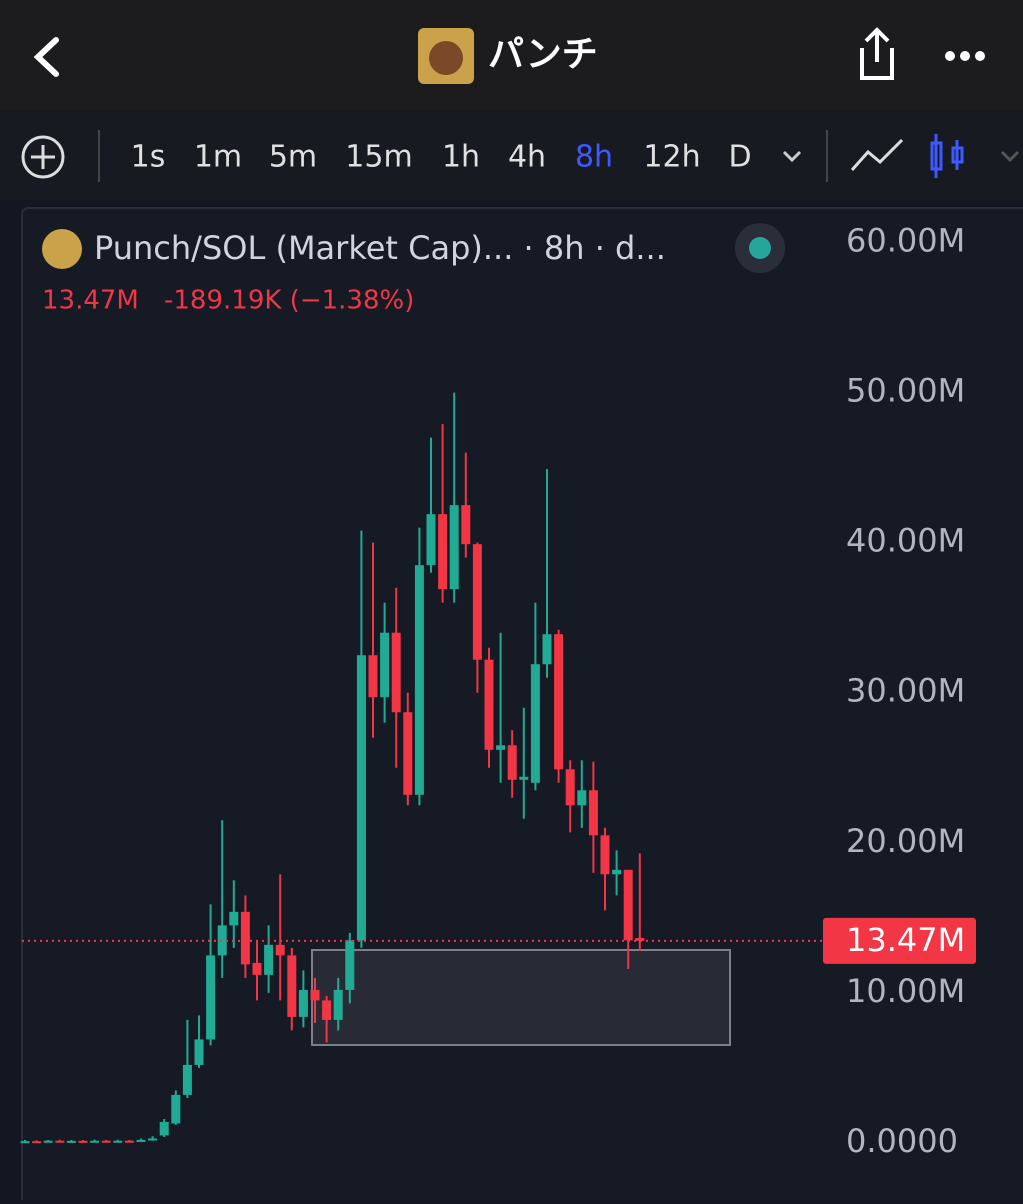  I want to click on share-button, so click(877, 53).